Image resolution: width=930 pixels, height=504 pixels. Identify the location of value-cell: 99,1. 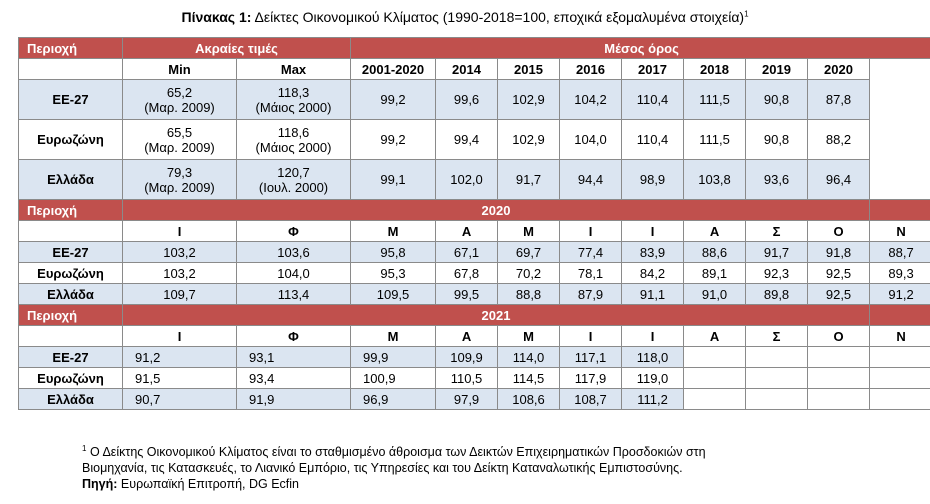
(393, 179).